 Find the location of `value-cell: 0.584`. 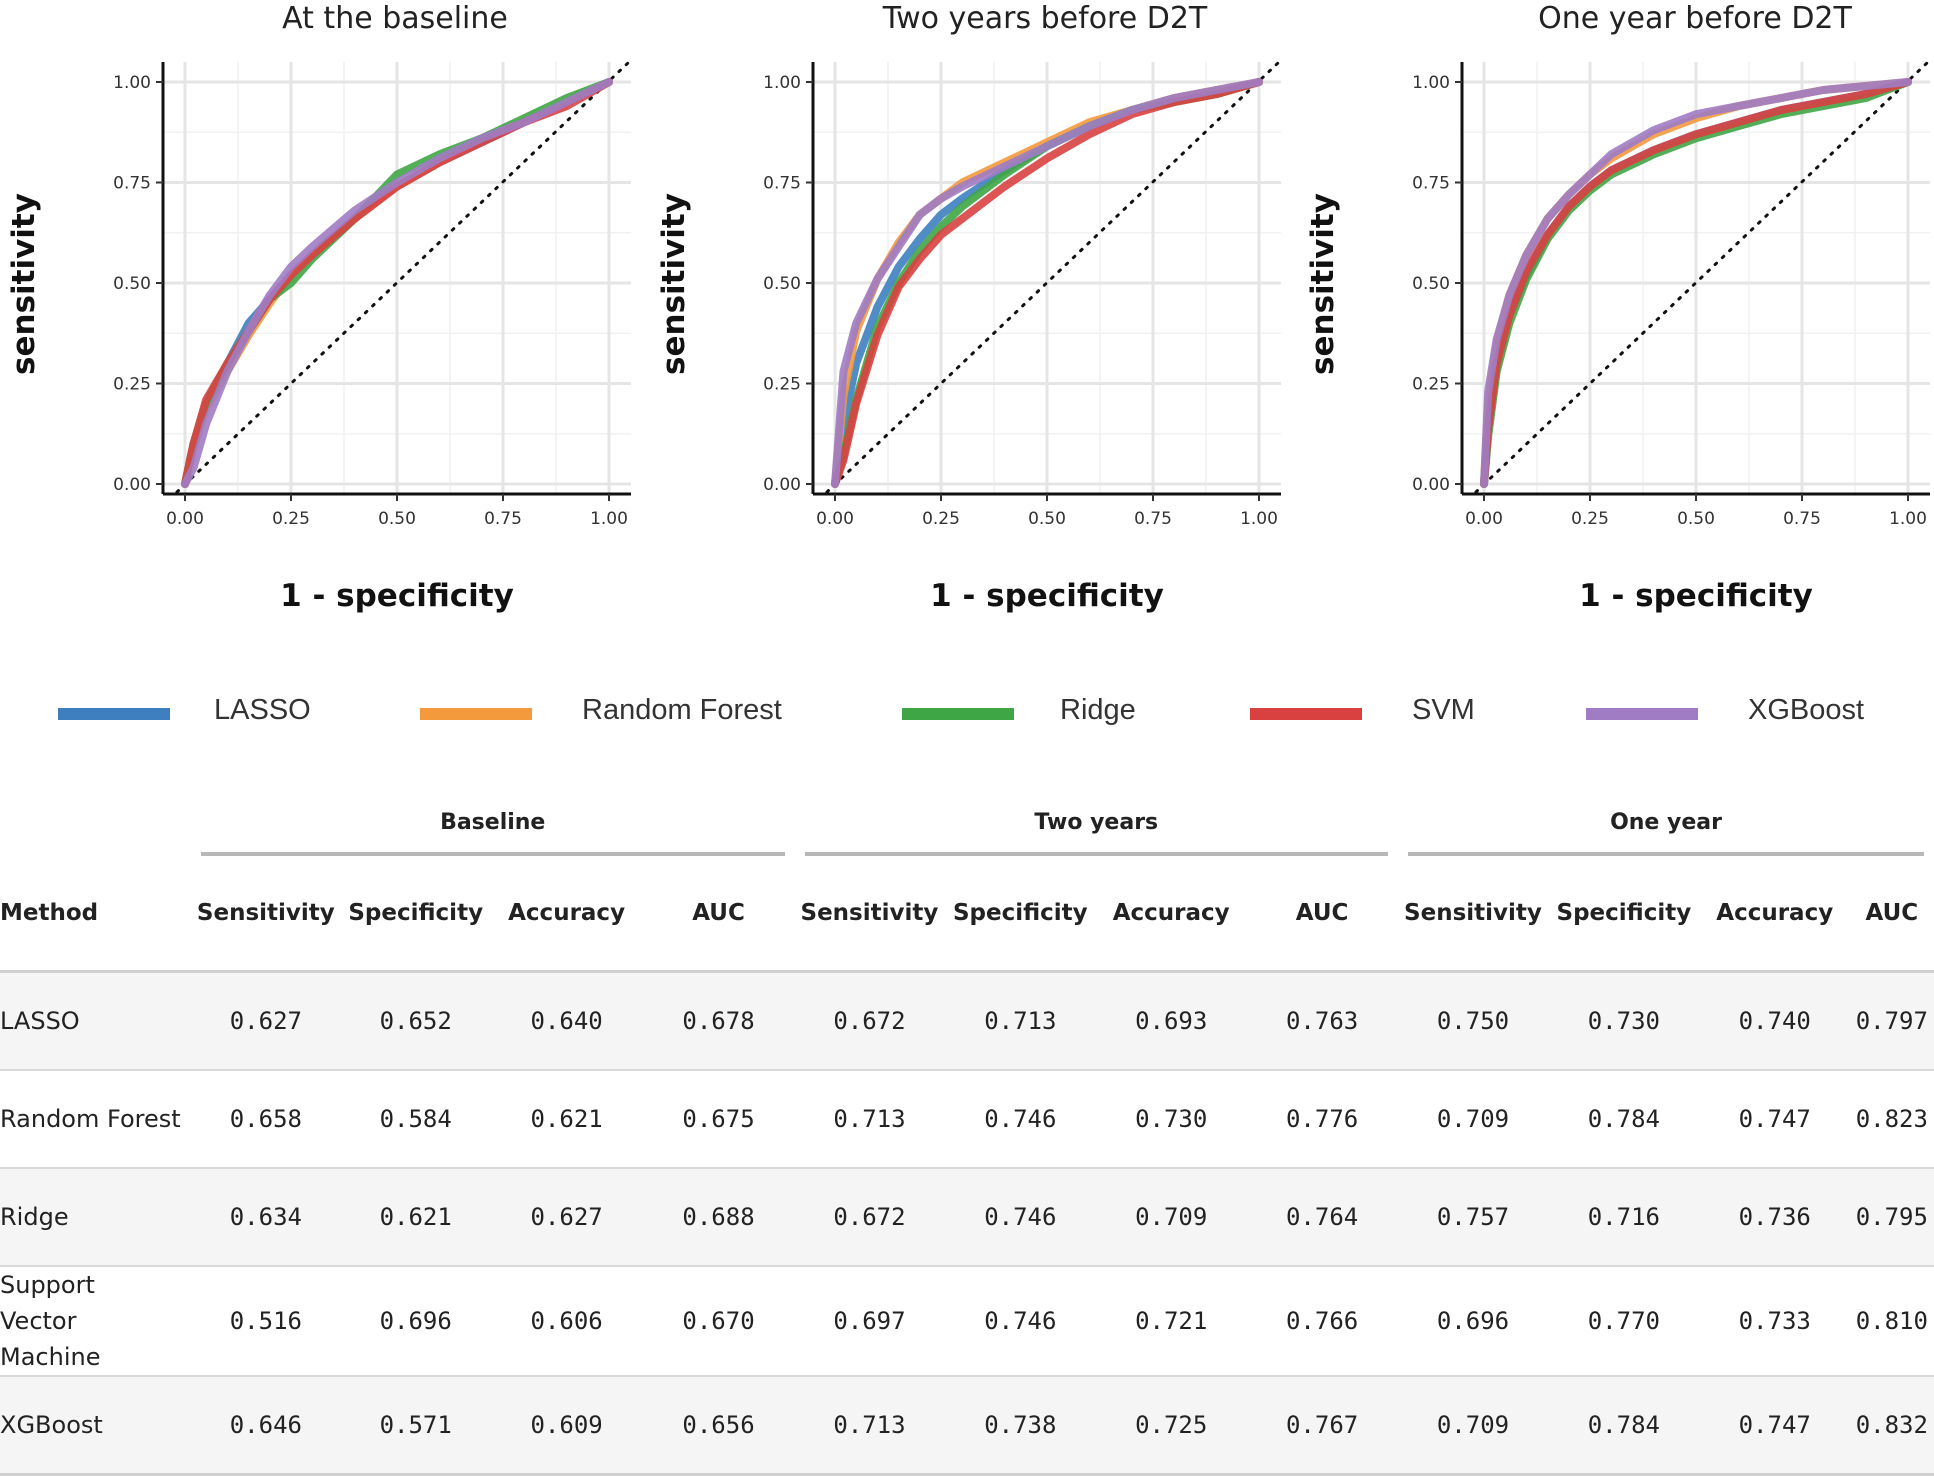

value-cell: 0.584 is located at coordinates (415, 1119).